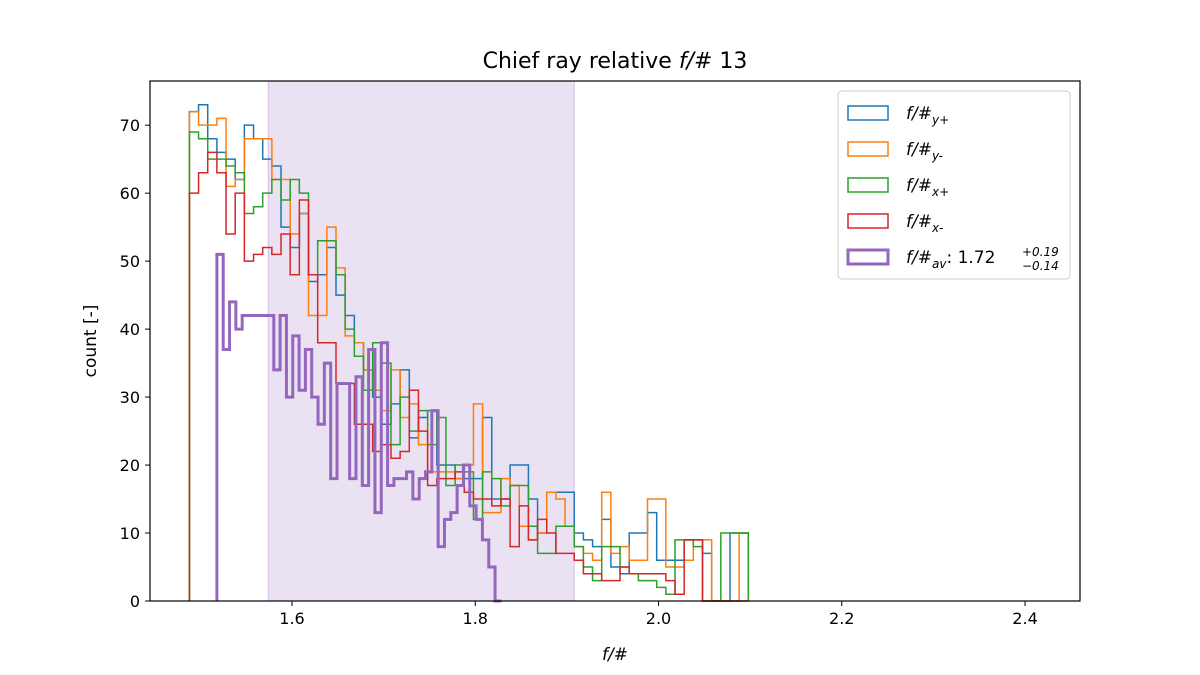 This screenshot has width=1200, height=675. What do you see at coordinates (927, 115) in the screenshot?
I see `legend-label-0: f/#y+` at bounding box center [927, 115].